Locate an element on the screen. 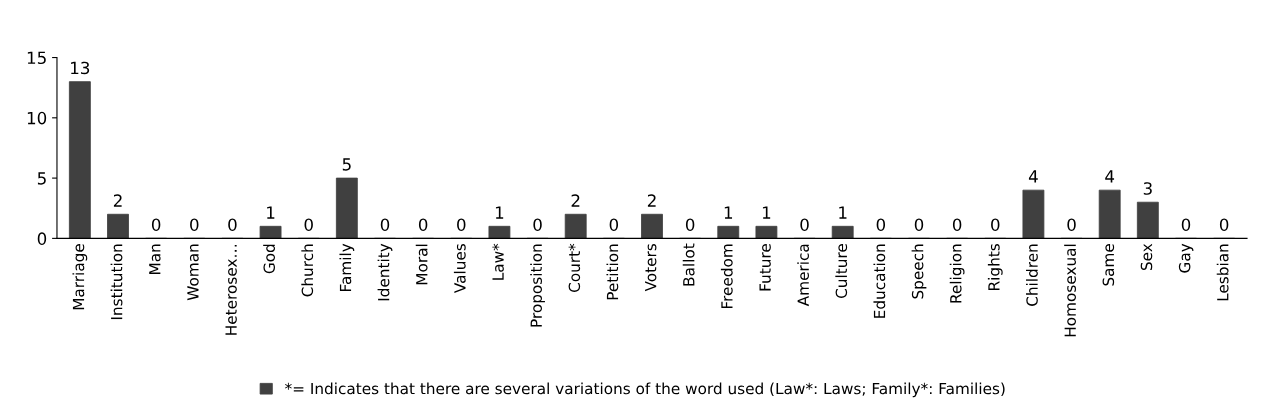  x-tick-label: Family is located at coordinates (347, 267).